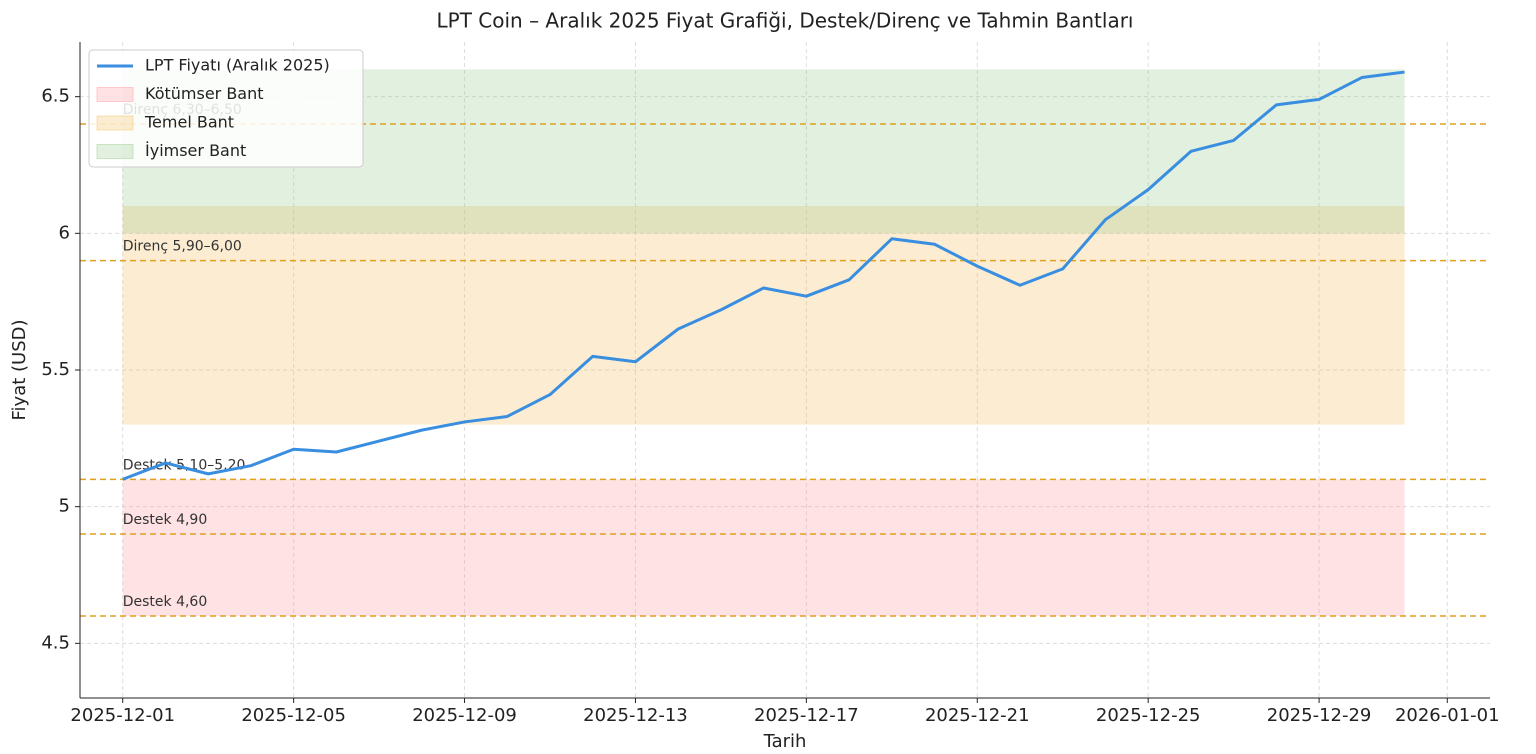 Image resolution: width=1536 pixels, height=754 pixels. I want to click on level-label: Direnç 5,90–6,00, so click(182, 247).